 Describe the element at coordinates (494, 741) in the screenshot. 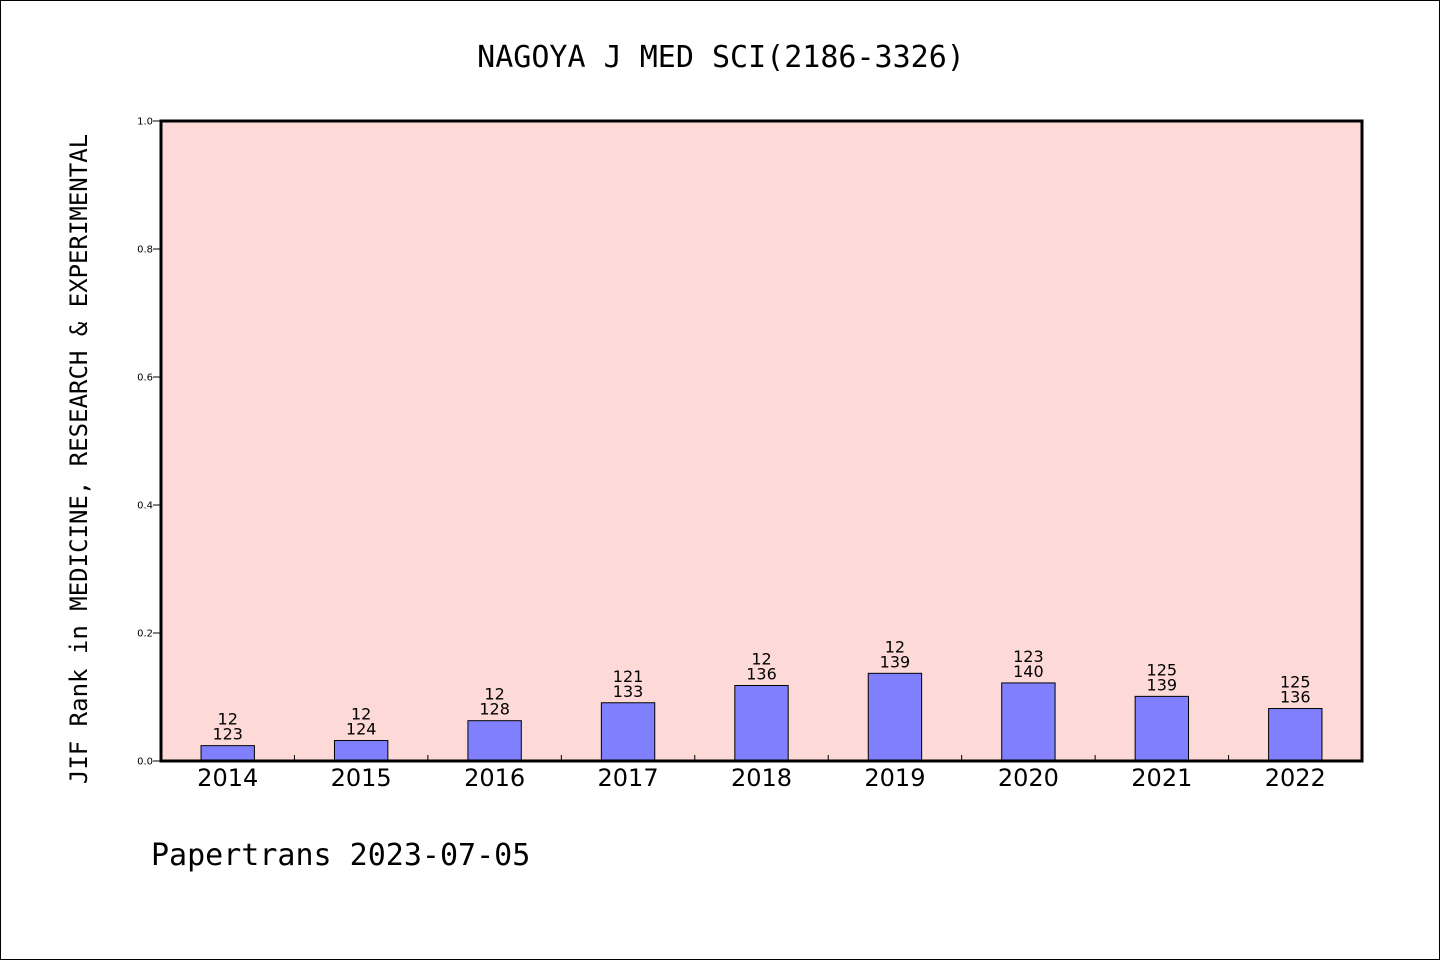

I see `bar-2016` at that location.